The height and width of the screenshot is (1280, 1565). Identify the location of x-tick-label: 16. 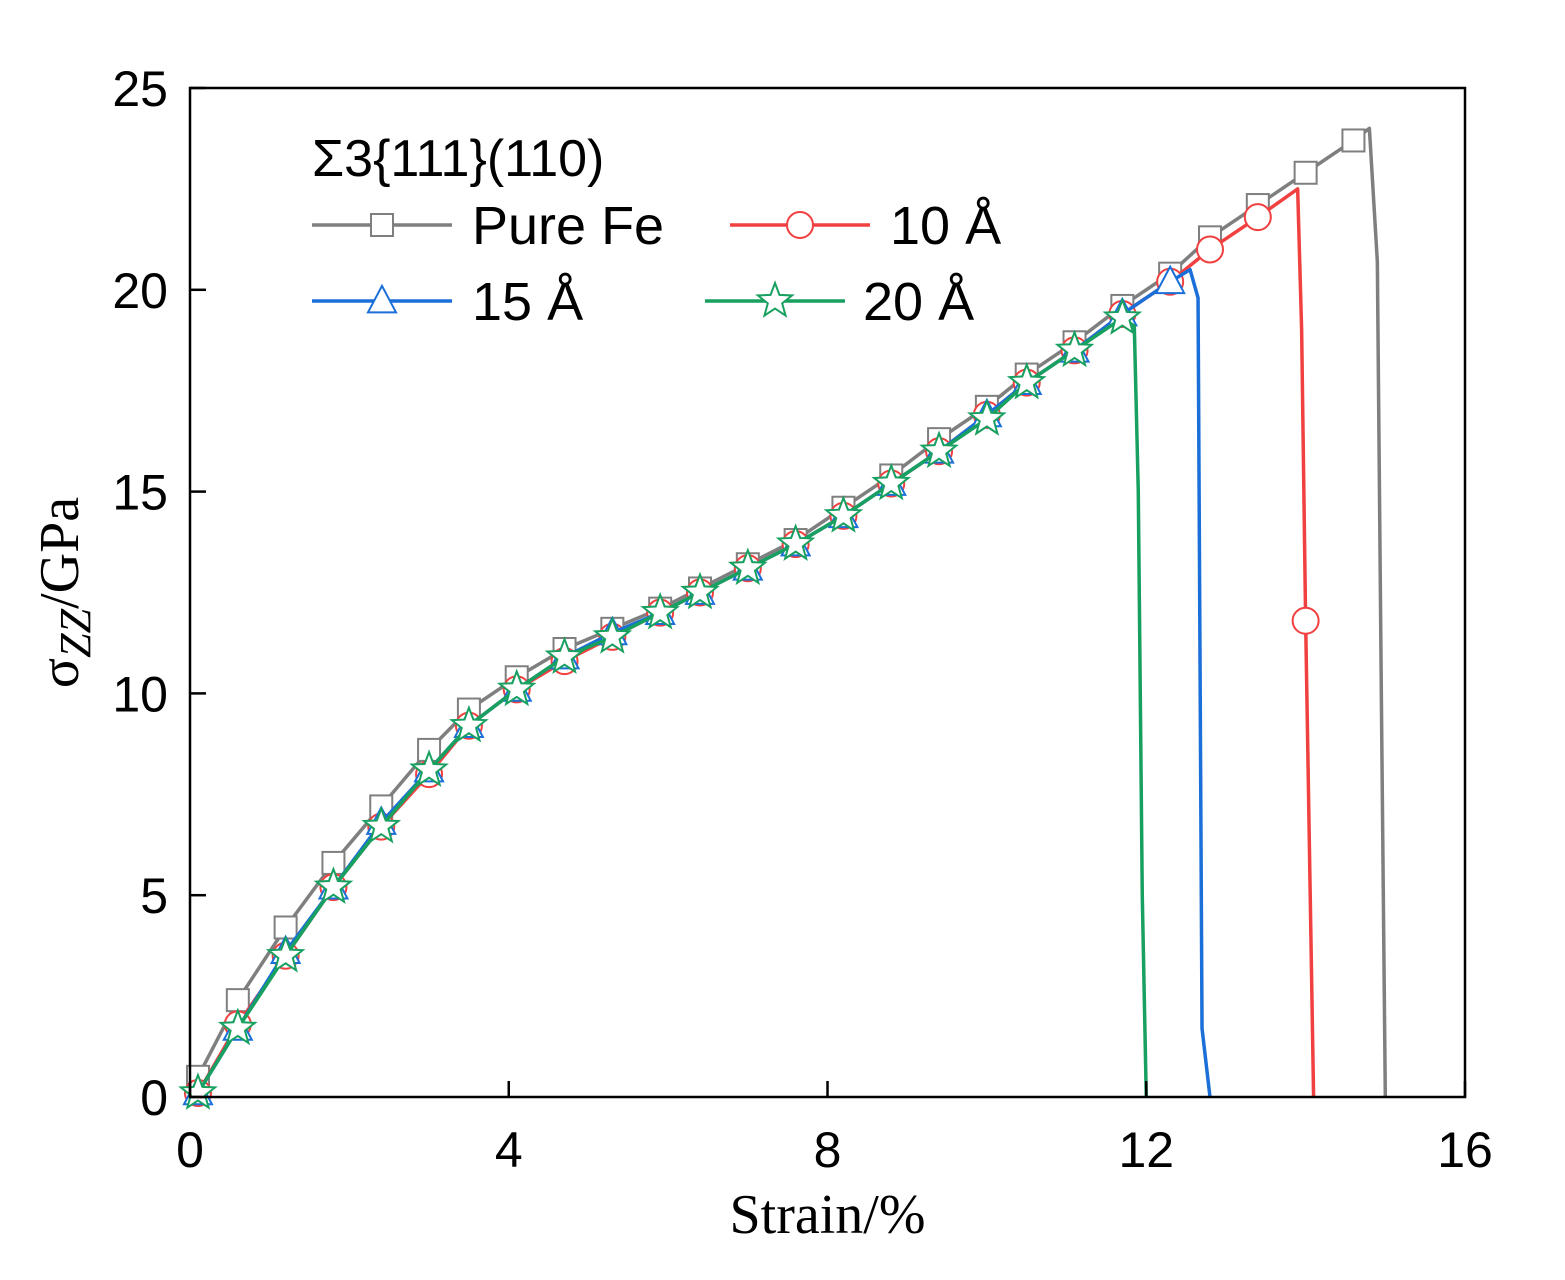
(1465, 1150).